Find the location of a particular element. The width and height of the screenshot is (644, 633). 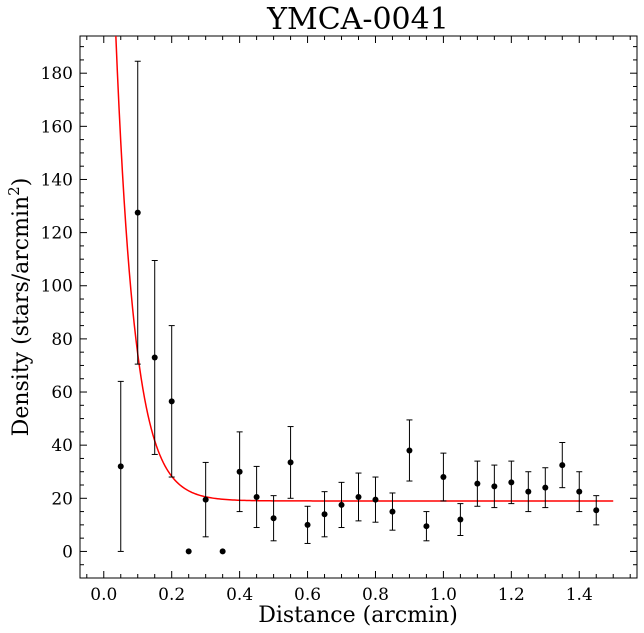

x-tick-label: 0.4 is located at coordinates (239, 595).